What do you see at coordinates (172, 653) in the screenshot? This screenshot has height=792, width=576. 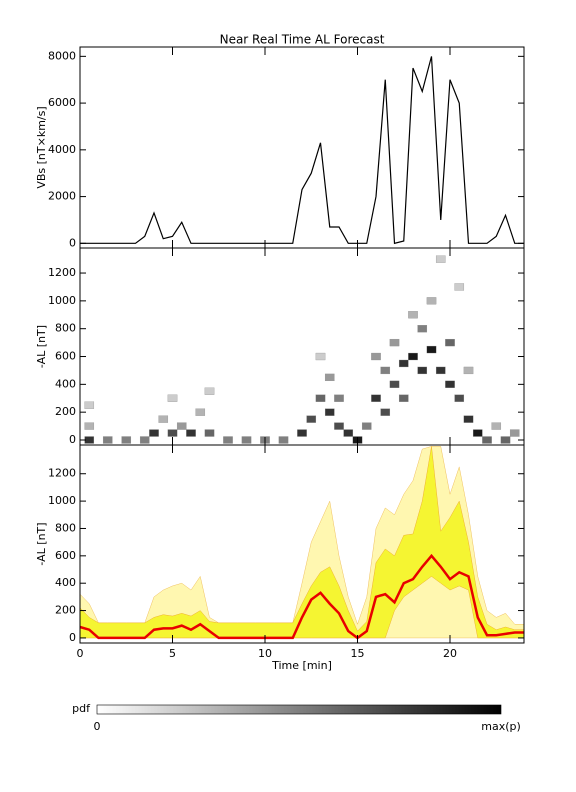 I see `x-tick-label: 5` at bounding box center [172, 653].